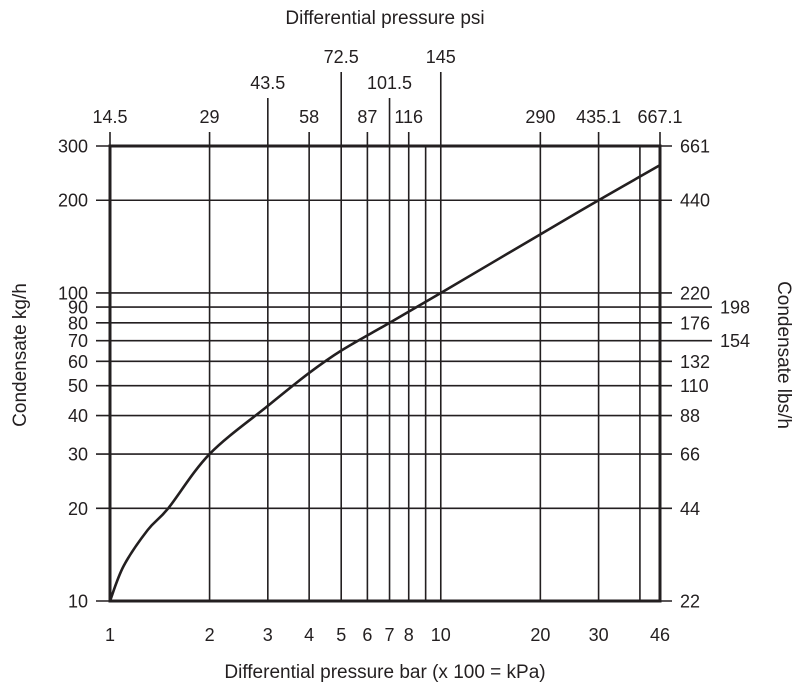  Describe the element at coordinates (695, 362) in the screenshot. I see `y2-tick-label: 132` at that location.